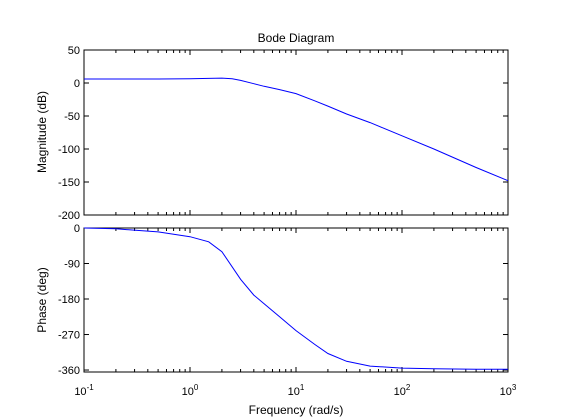 This screenshot has height=420, width=561. I want to click on x-tick-label: 10³, so click(508, 390).